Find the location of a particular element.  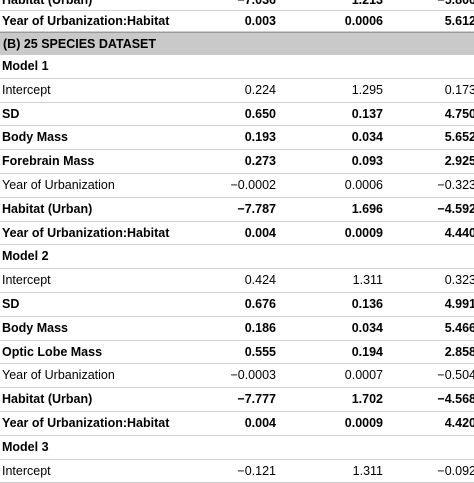

table-row: Body Mass 0.193 0.034 5.652 is located at coordinates (237, 138).